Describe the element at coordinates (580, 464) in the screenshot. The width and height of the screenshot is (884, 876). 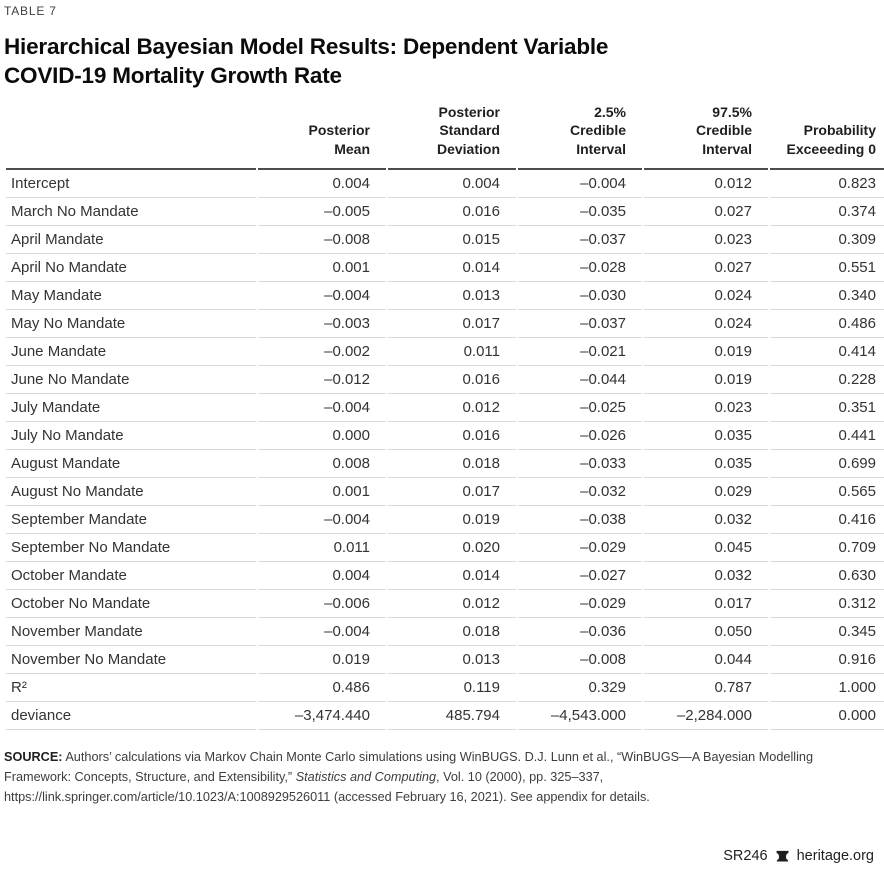
I see `cell-value: –0.033` at that location.